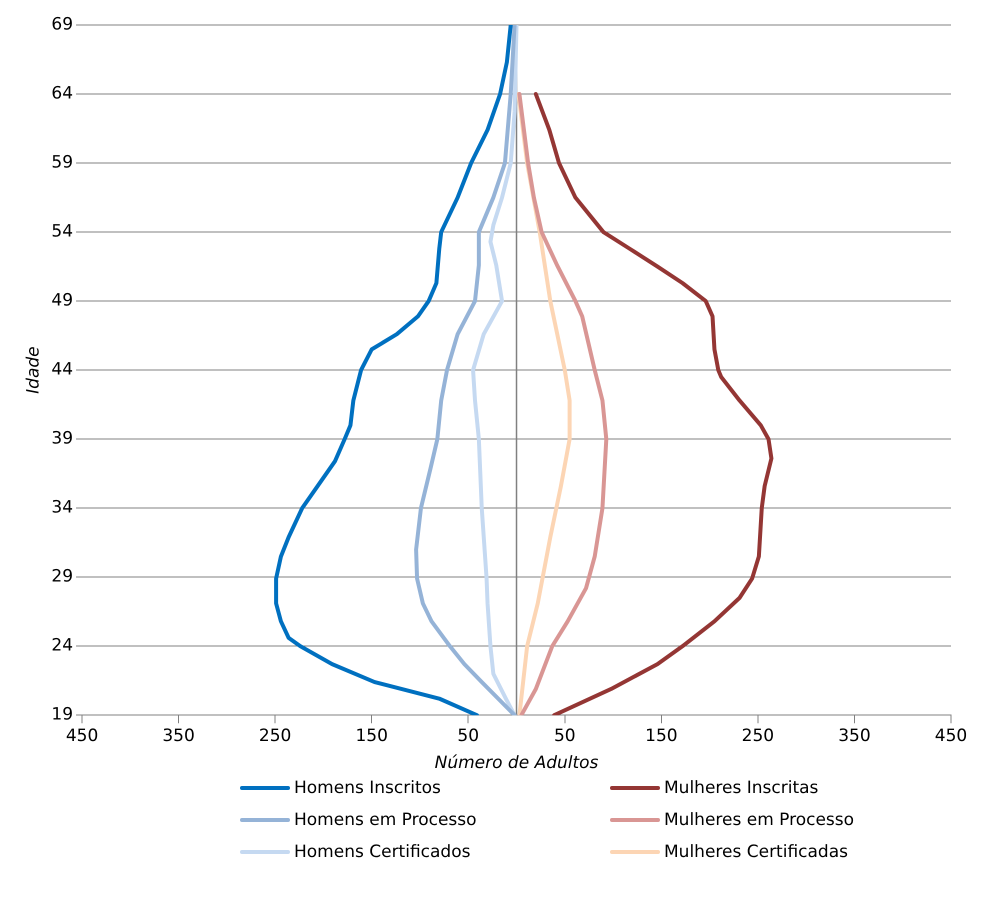 Image resolution: width=981 pixels, height=906 pixels. Describe the element at coordinates (62, 370) in the screenshot. I see `y-tick-label: 44` at that location.